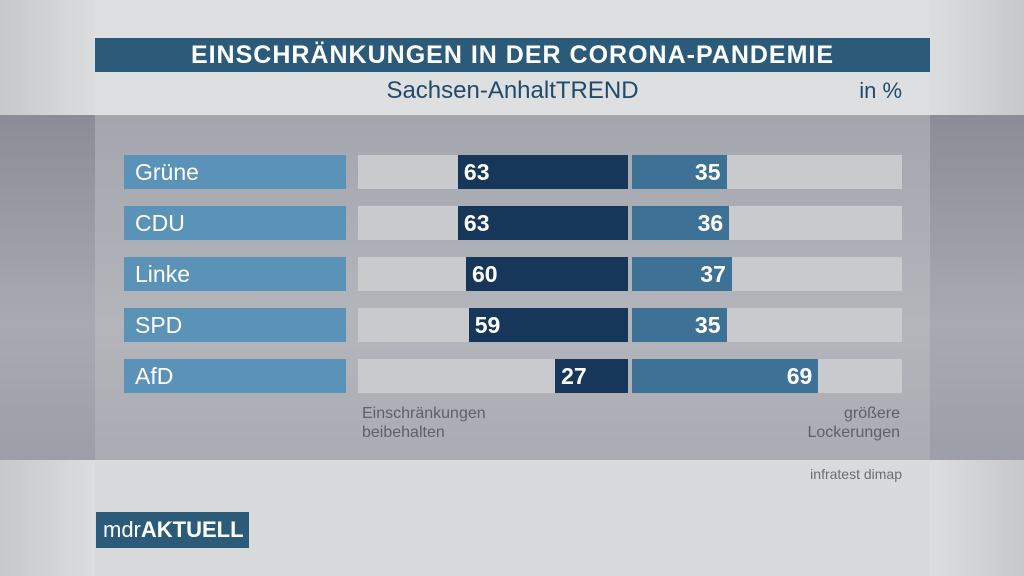  What do you see at coordinates (485, 274) in the screenshot?
I see `data-label: 60` at bounding box center [485, 274].